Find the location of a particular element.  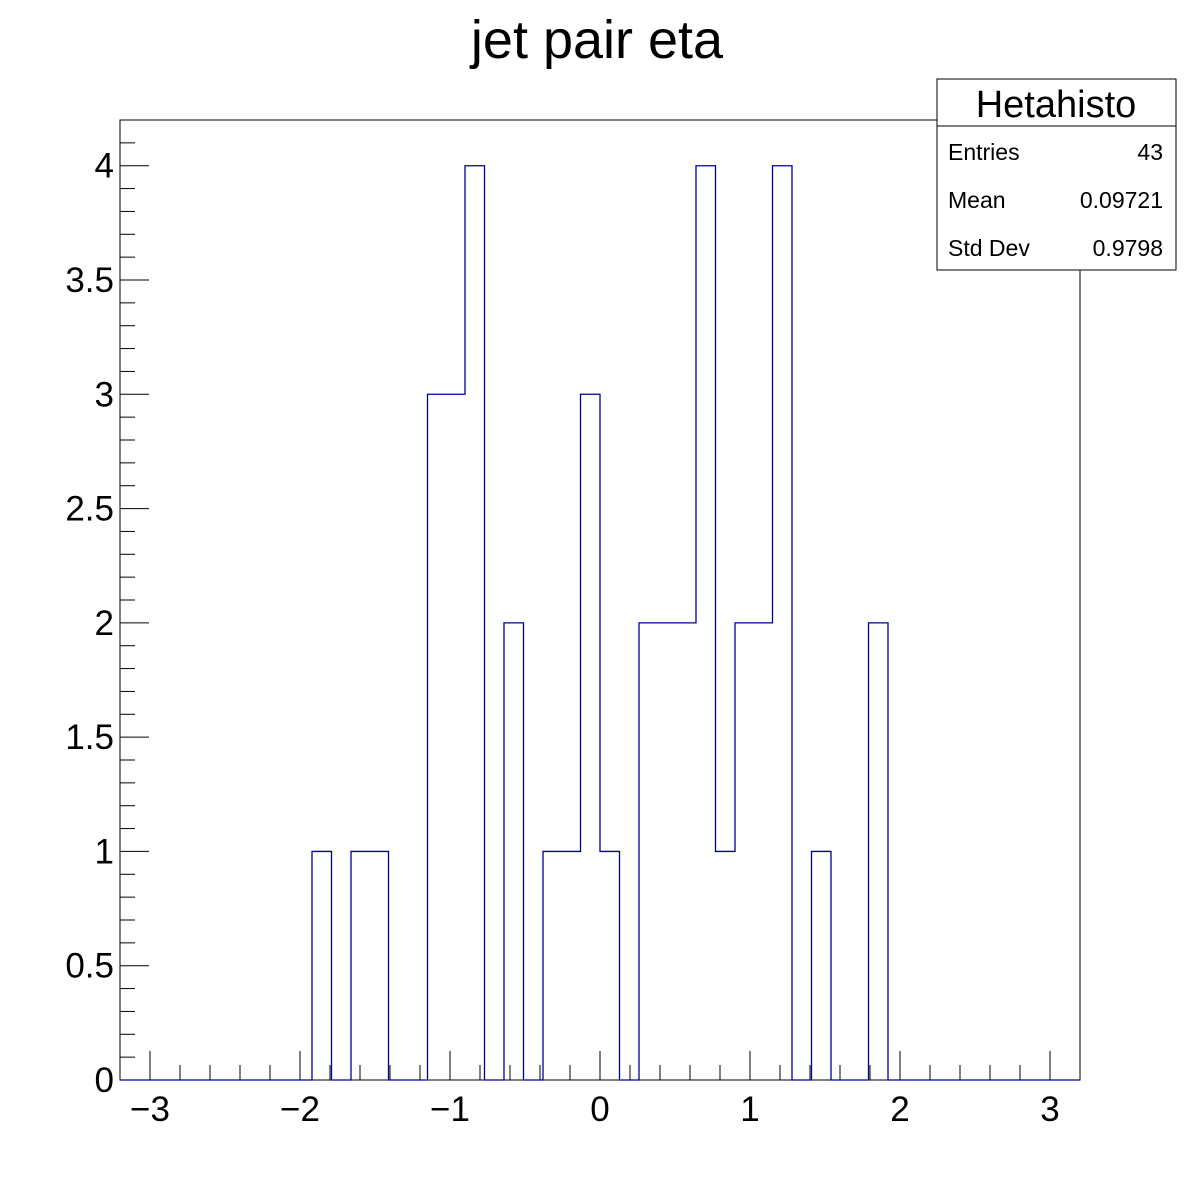

x-tick-label: −3 is located at coordinates (150, 1109).